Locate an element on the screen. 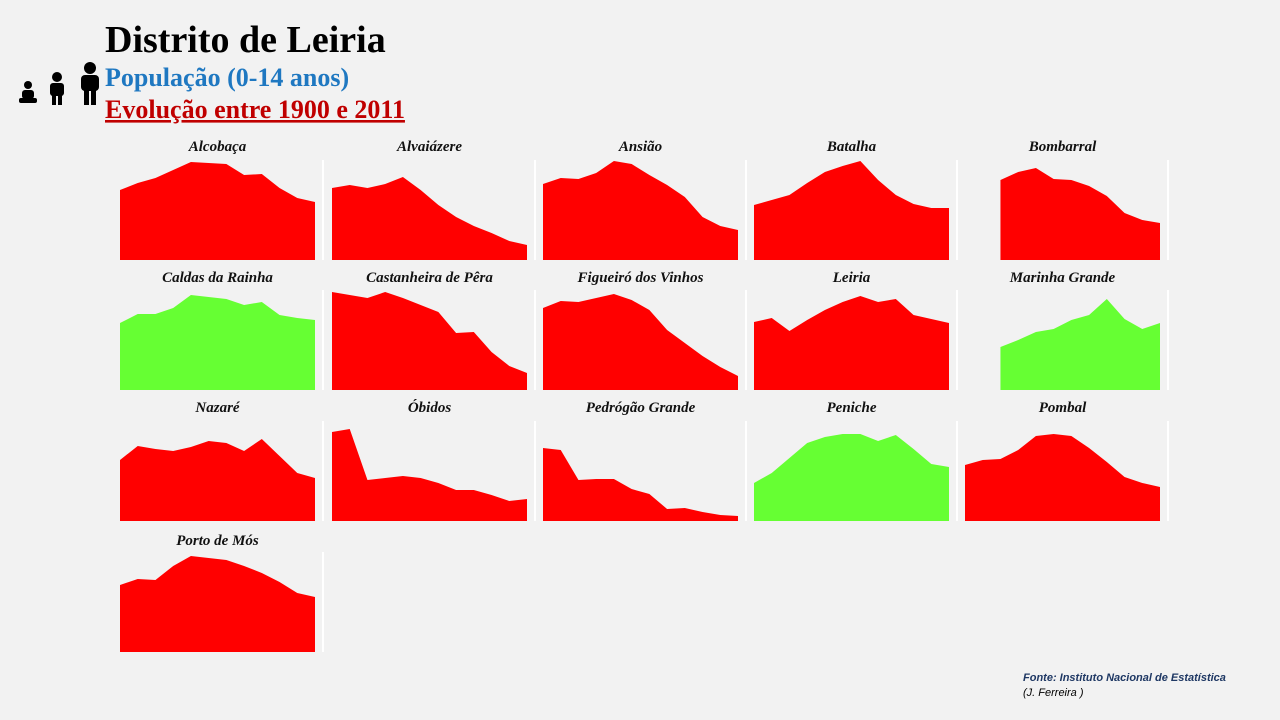 The image size is (1280, 720). panel-title: Figueiró dos Vinhos is located at coordinates (640, 278).